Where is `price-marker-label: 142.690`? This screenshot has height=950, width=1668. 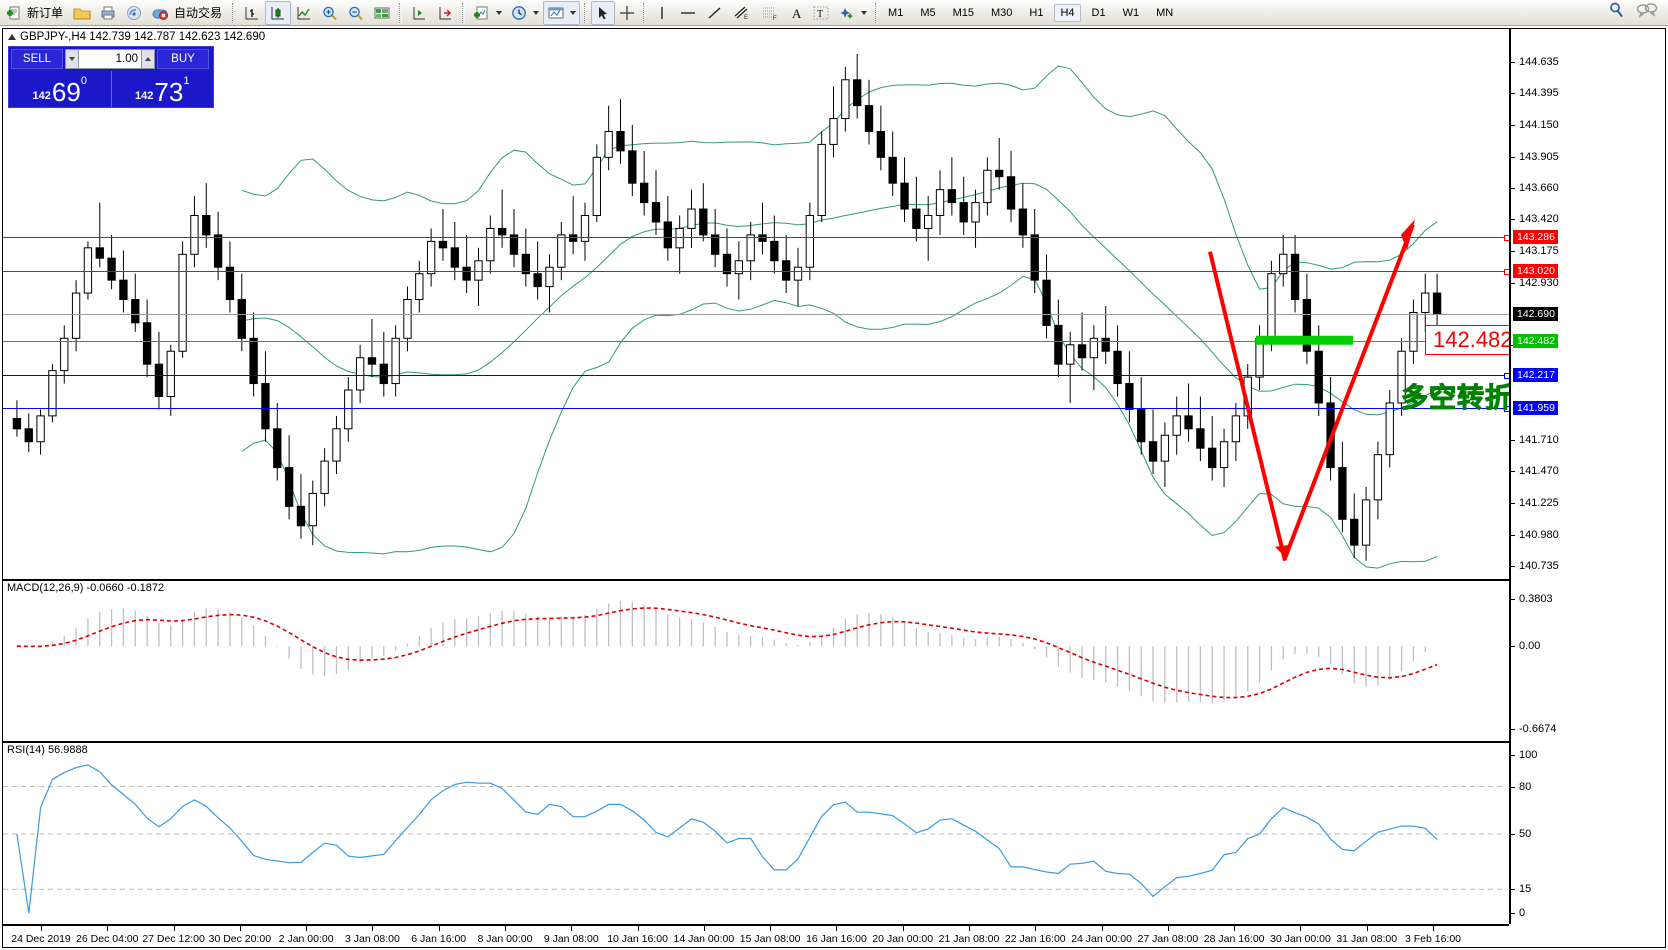
price-marker-label: 142.690 is located at coordinates (1535, 313).